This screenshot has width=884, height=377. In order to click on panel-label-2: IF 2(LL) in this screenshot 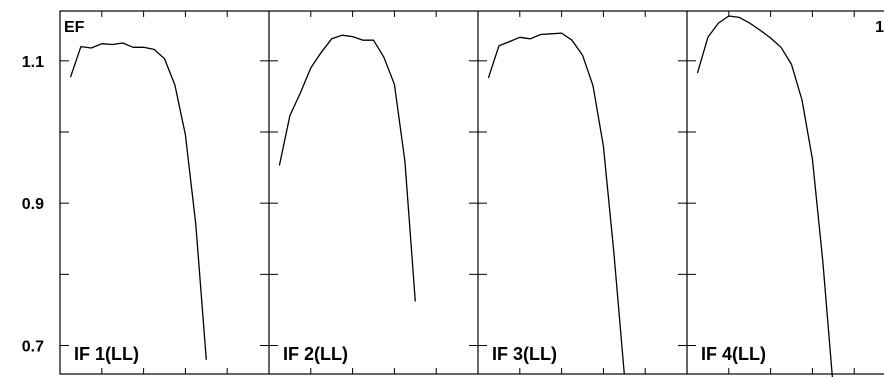, I will do `click(315, 354)`.